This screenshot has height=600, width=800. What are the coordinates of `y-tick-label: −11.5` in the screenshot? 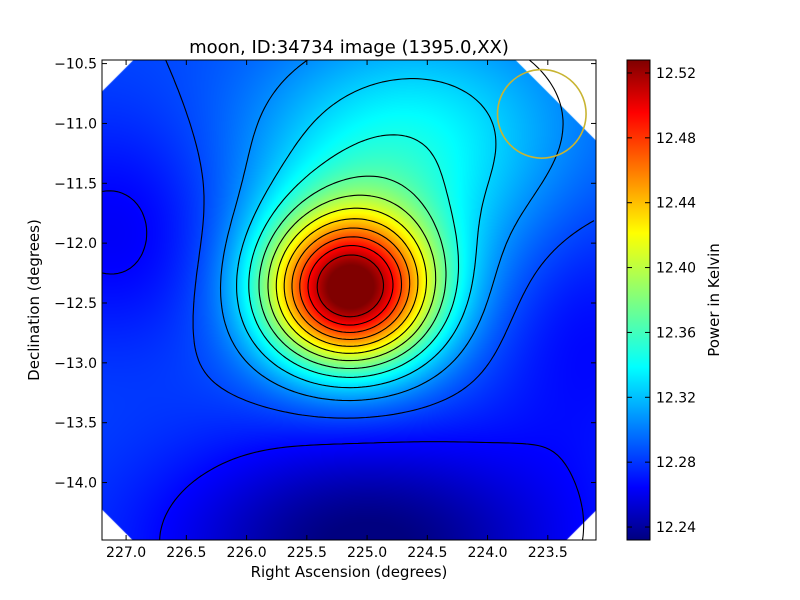 It's located at (75, 184).